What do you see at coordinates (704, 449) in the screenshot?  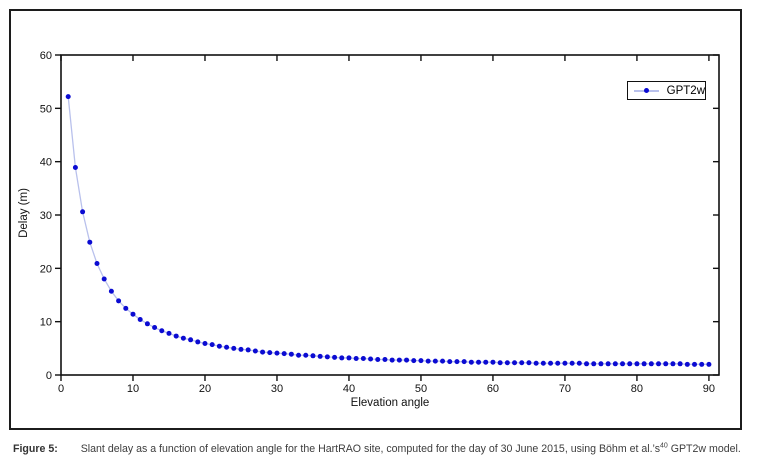 I see `caption-tail: GPT2w model.` at bounding box center [704, 449].